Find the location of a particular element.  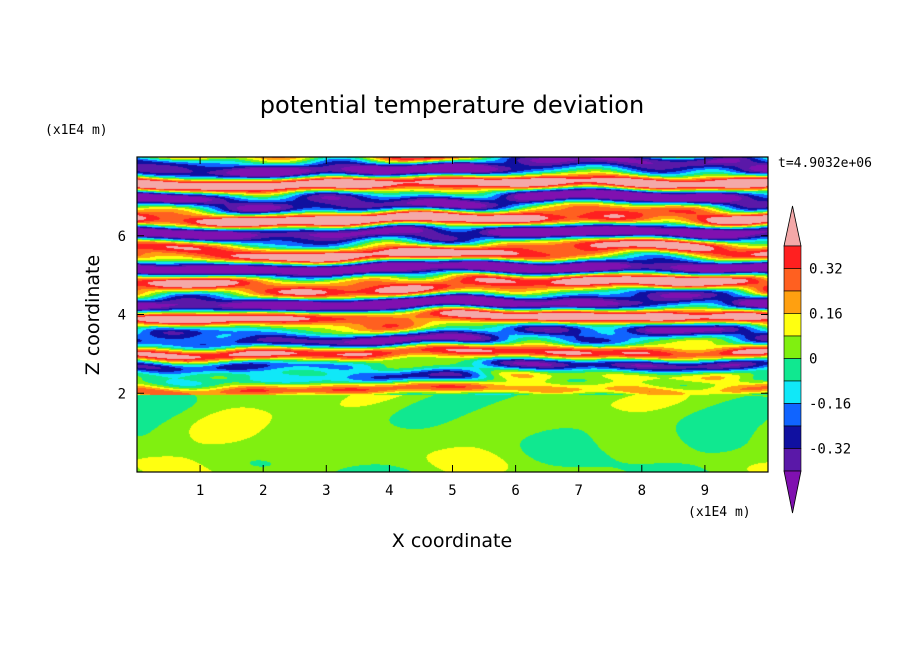

colorbar-extend-bottom is located at coordinates (792, 492).